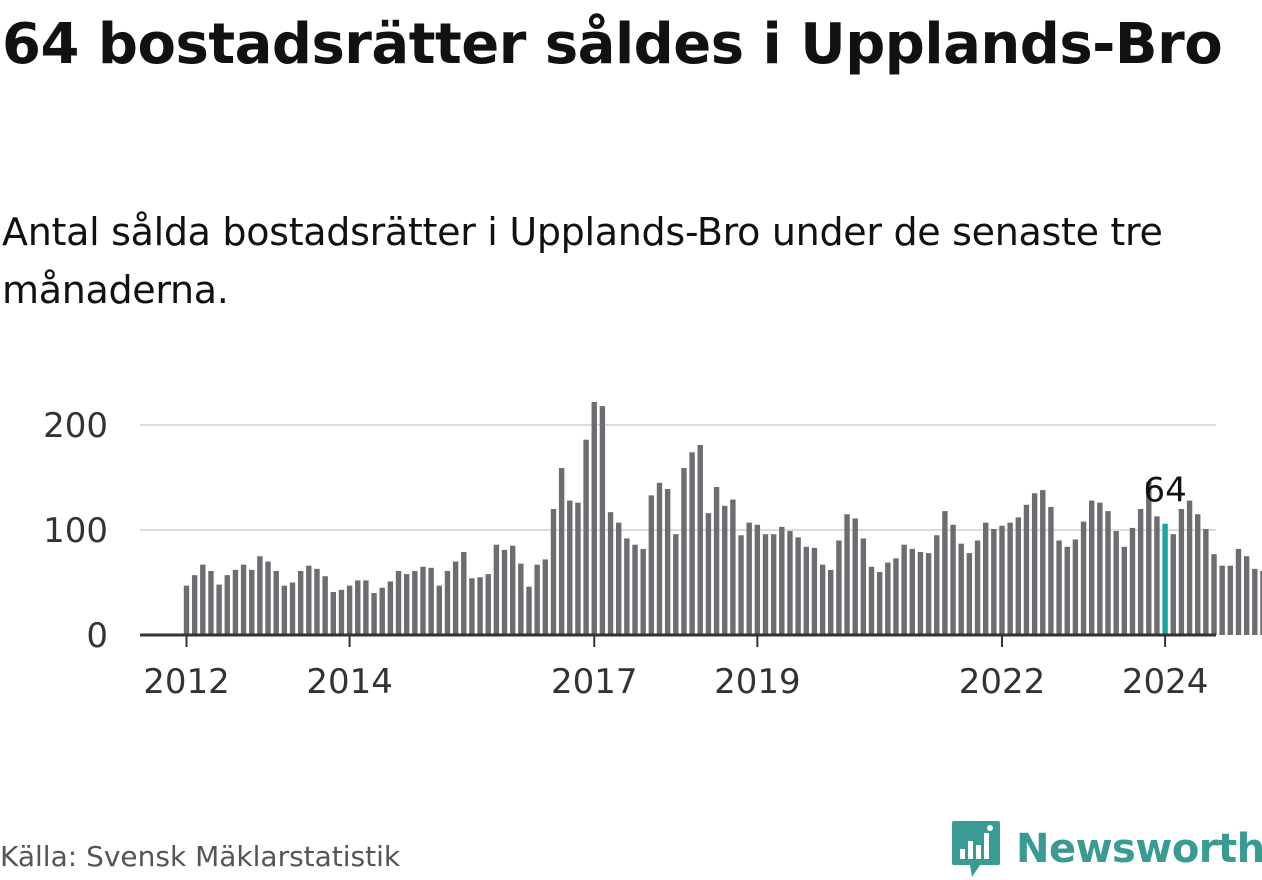 The height and width of the screenshot is (880, 1262). Describe the element at coordinates (1002, 682) in the screenshot. I see `x-tick-label: 2022` at that location.